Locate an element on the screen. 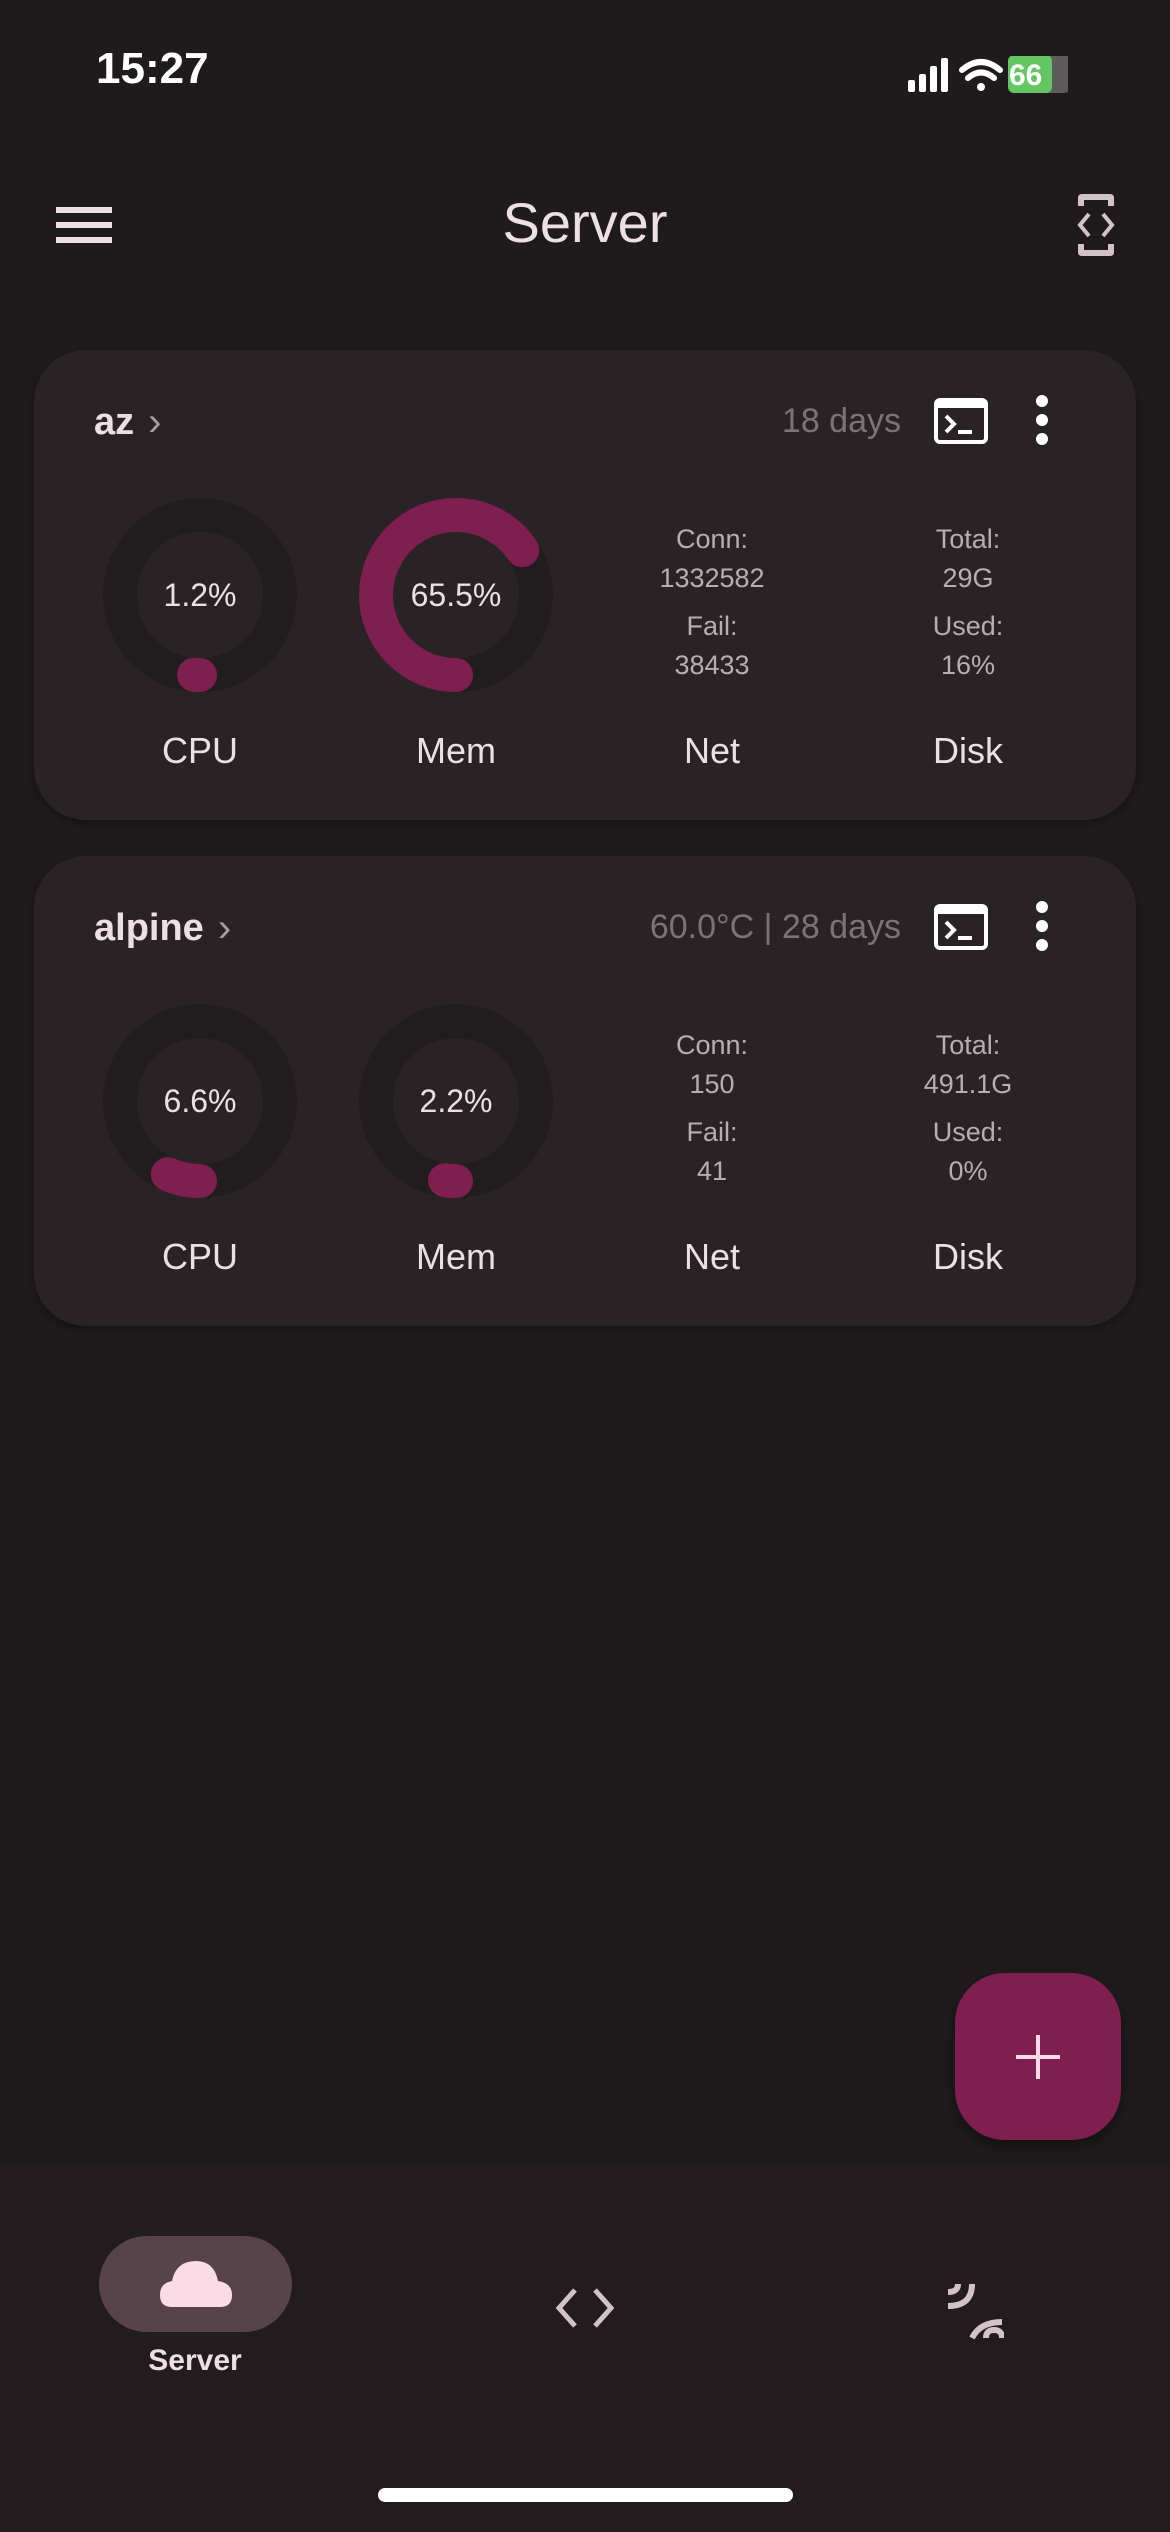 The height and width of the screenshot is (2532, 1170). total-value: 491.1G is located at coordinates (968, 1084).